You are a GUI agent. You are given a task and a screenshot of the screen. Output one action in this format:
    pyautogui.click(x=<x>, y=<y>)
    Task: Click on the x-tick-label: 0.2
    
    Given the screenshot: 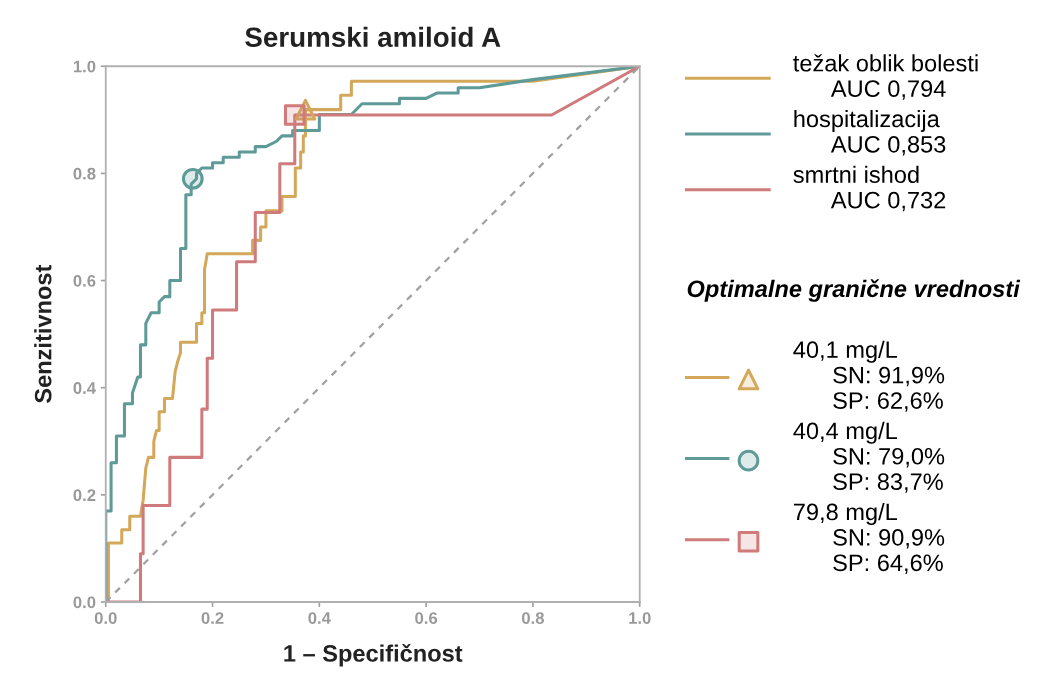 What is the action you would take?
    pyautogui.click(x=212, y=618)
    